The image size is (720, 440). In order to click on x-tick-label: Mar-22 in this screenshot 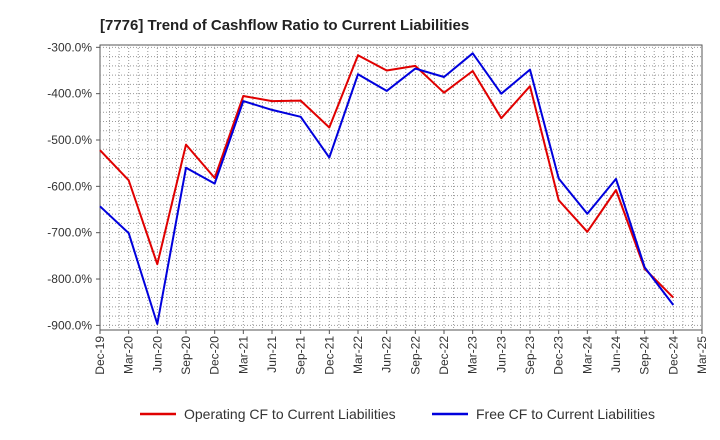, I will do `click(358, 355)`.